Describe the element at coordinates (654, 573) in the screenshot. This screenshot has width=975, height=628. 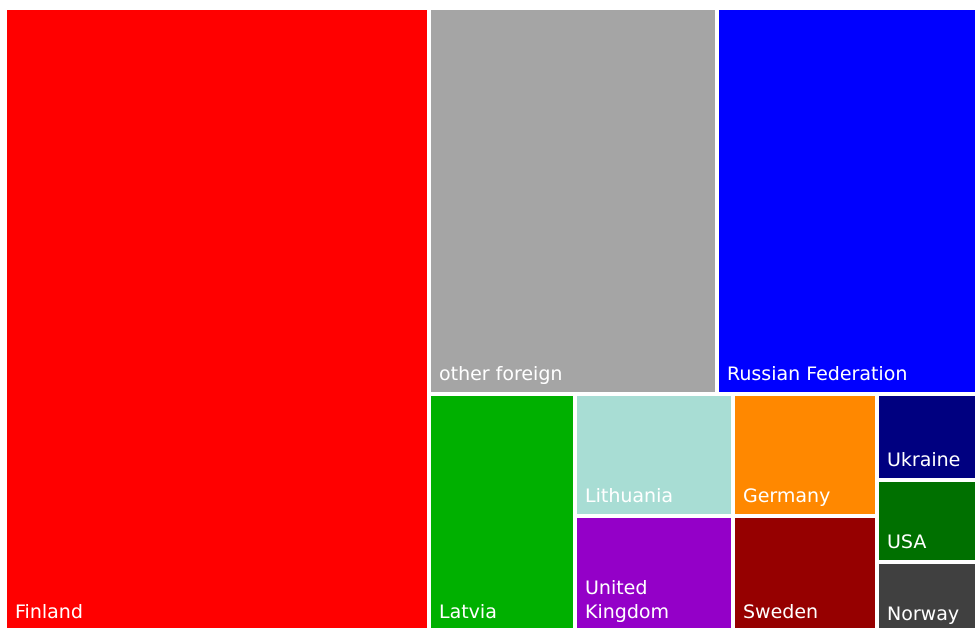
I see `treemap-cell-united-kingdom: United Kingdom` at that location.